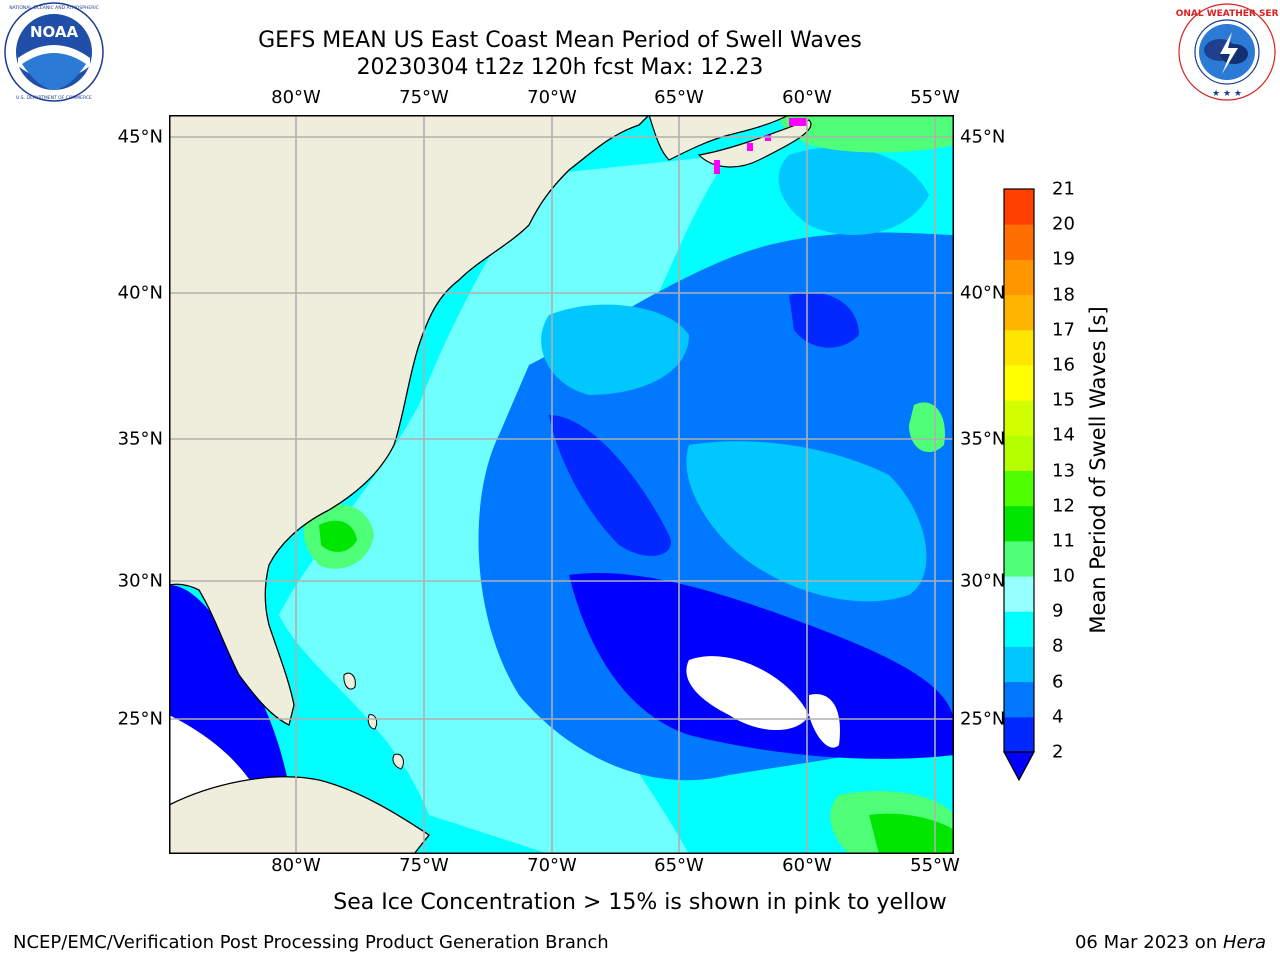  Describe the element at coordinates (1098, 470) in the screenshot. I see `colorbar-label: Mean Period of Swell Waves [s]` at that location.